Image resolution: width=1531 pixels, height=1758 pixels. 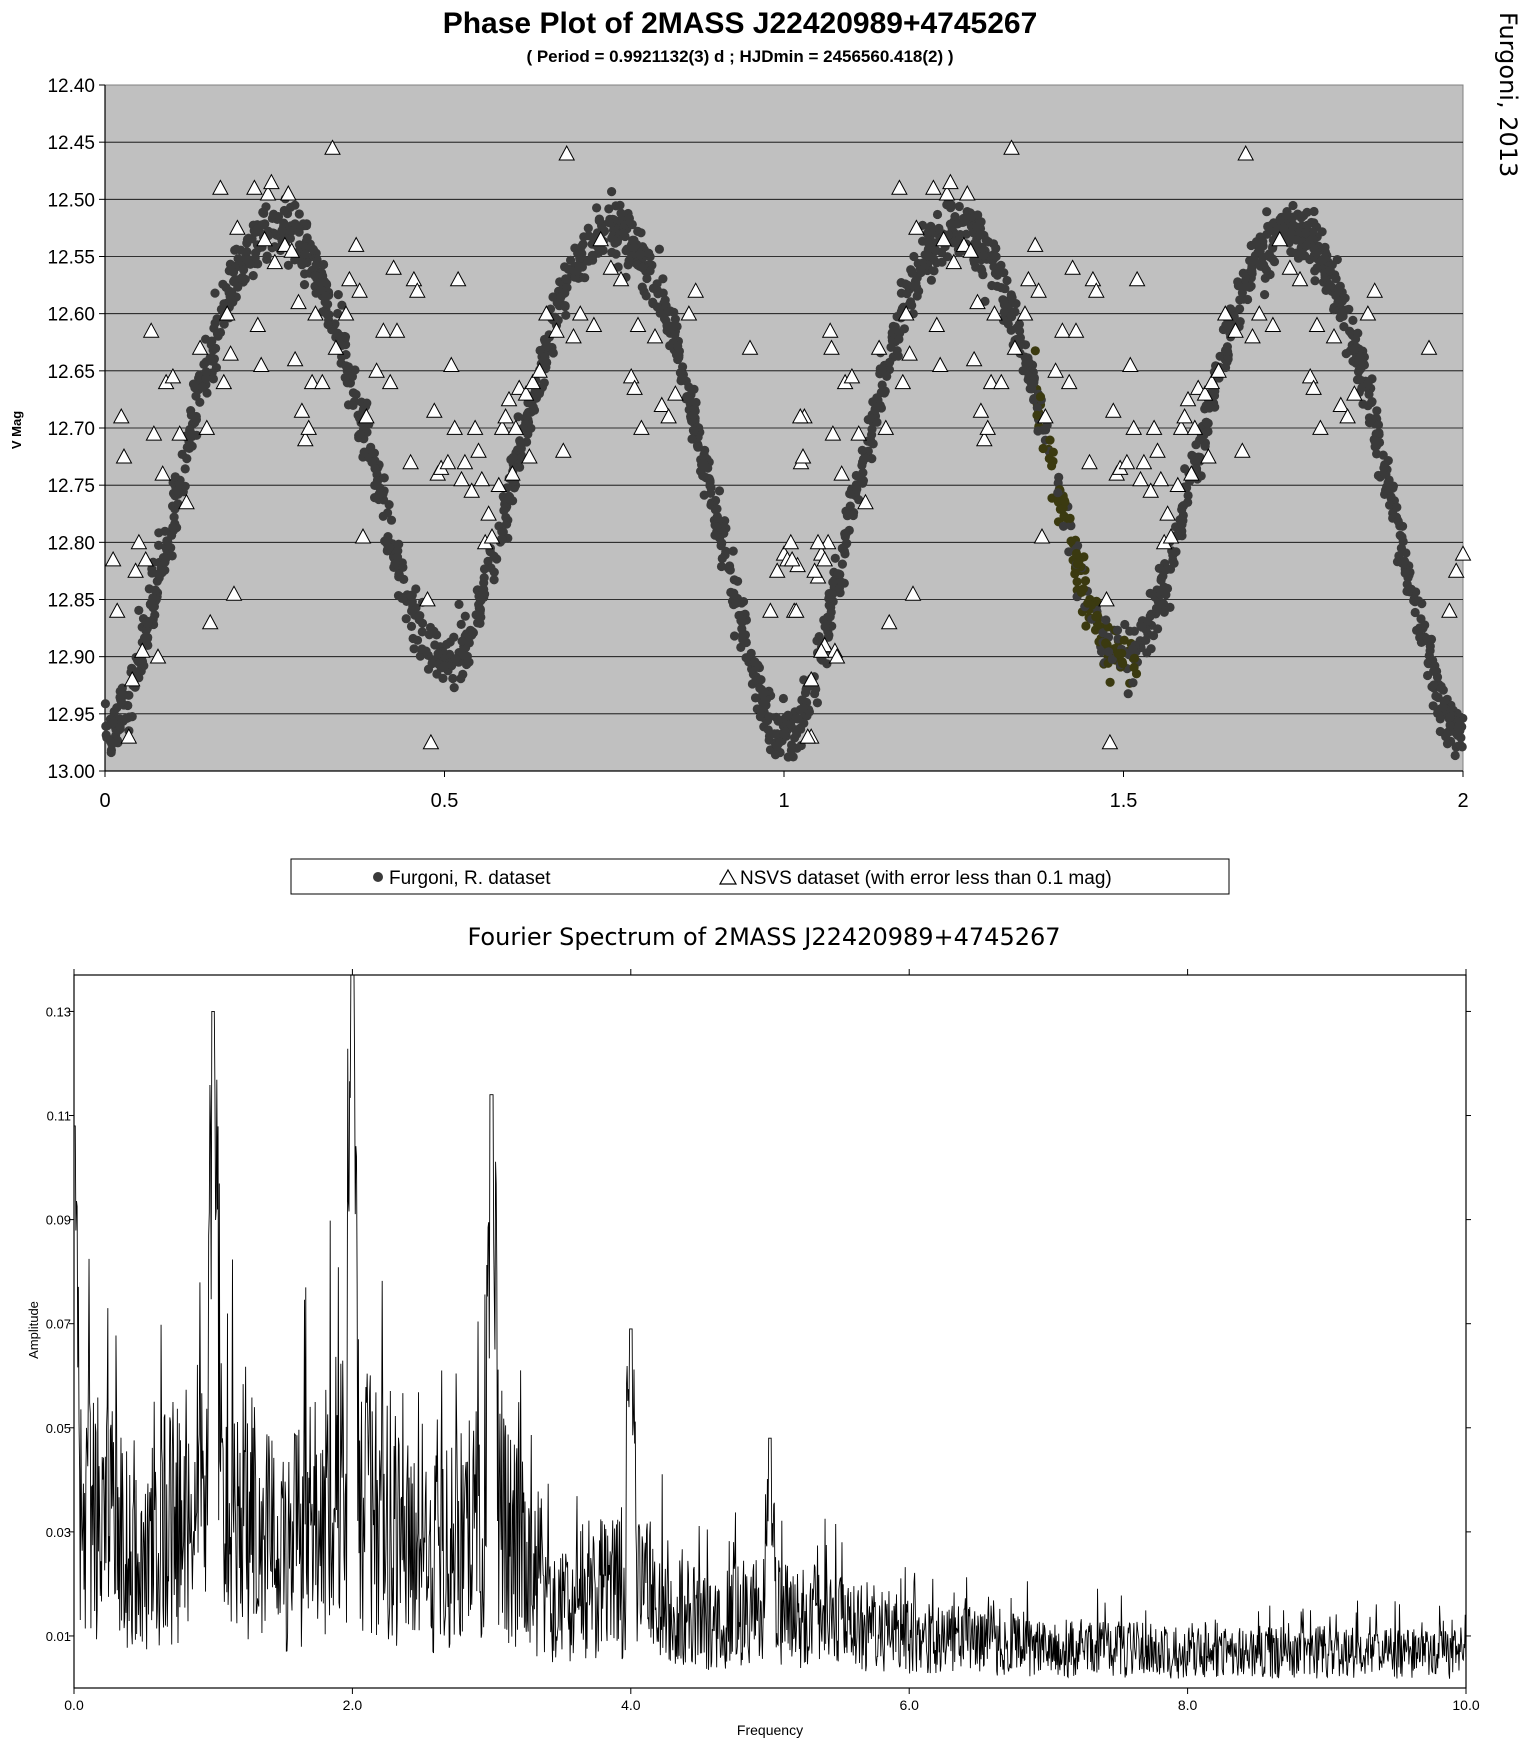 What do you see at coordinates (59, 1116) in the screenshot?
I see `fourier-y-tick-label: 0.11` at bounding box center [59, 1116].